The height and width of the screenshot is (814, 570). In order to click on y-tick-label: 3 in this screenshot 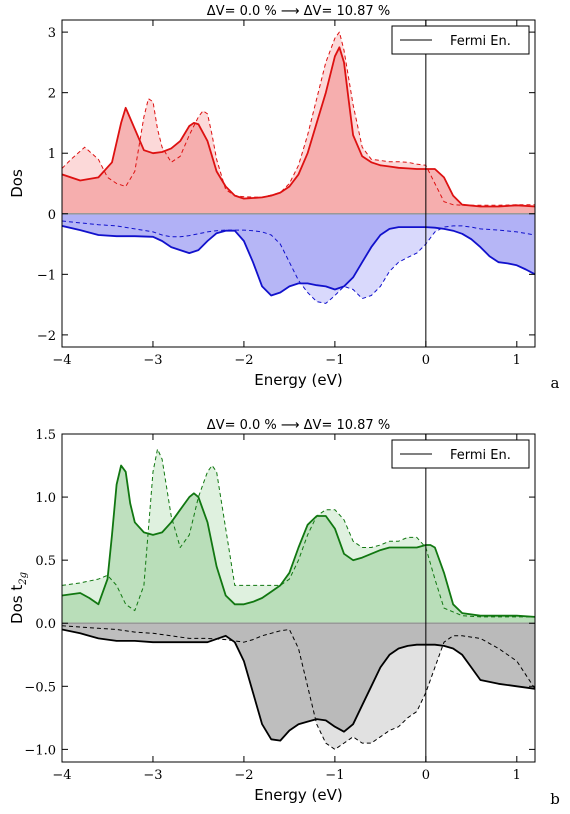, I will do `click(52, 33)`.